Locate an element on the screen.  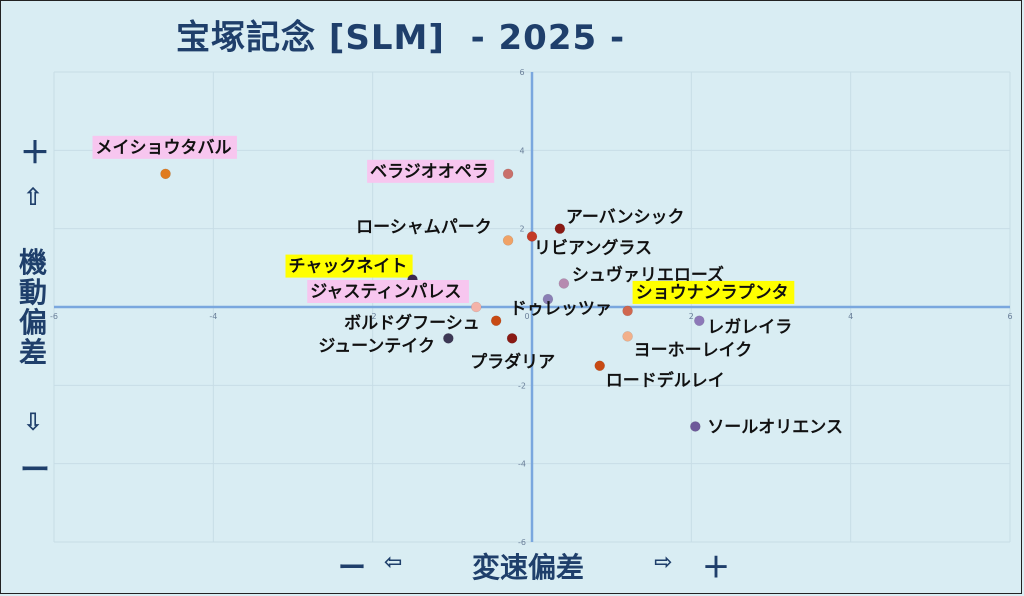
y-axis-label-char: 機 is located at coordinates (32, 262).